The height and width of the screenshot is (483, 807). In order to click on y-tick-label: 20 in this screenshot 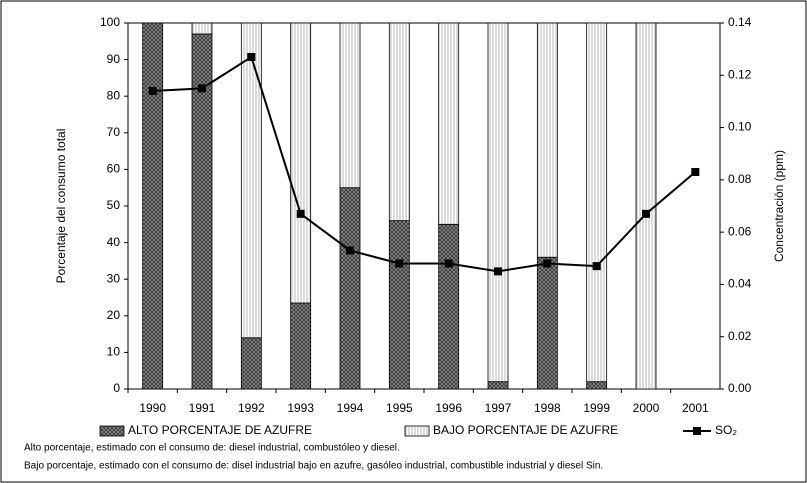, I will do `click(114, 315)`.